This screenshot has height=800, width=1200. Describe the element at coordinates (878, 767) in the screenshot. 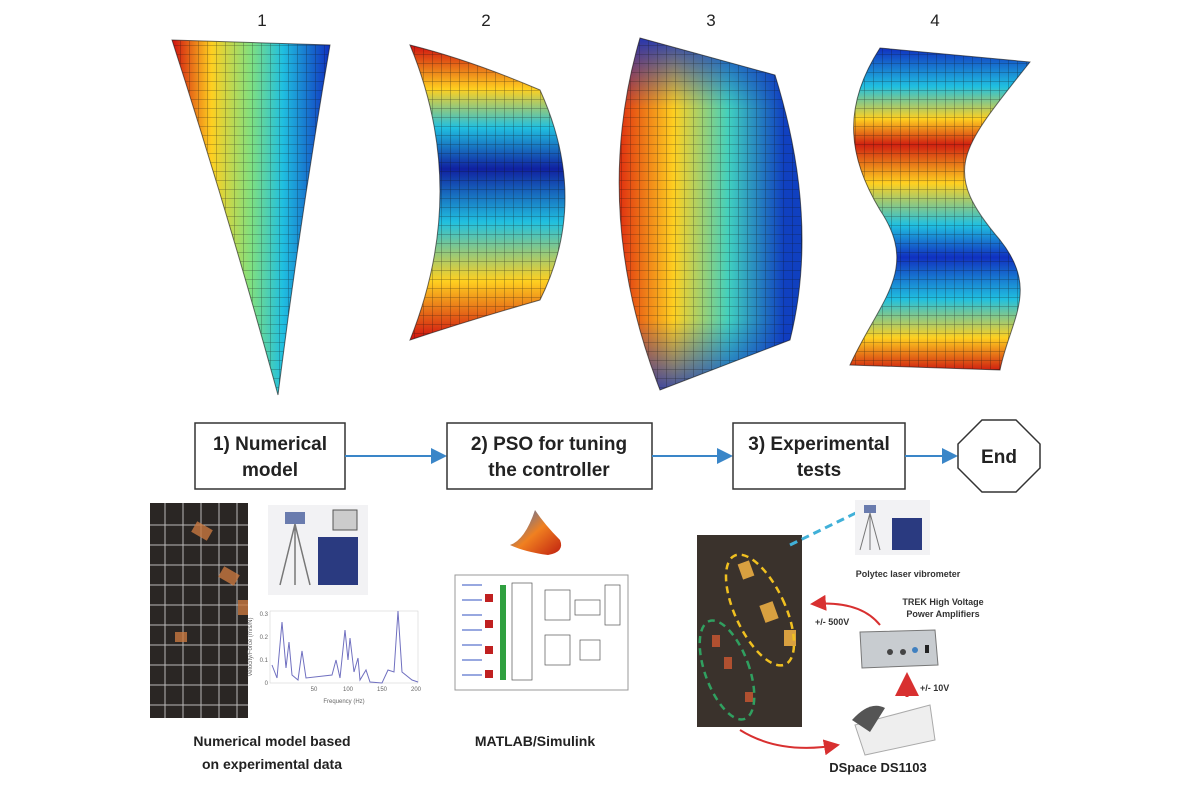

I see `caption-dspace: DSpace DS1103` at that location.